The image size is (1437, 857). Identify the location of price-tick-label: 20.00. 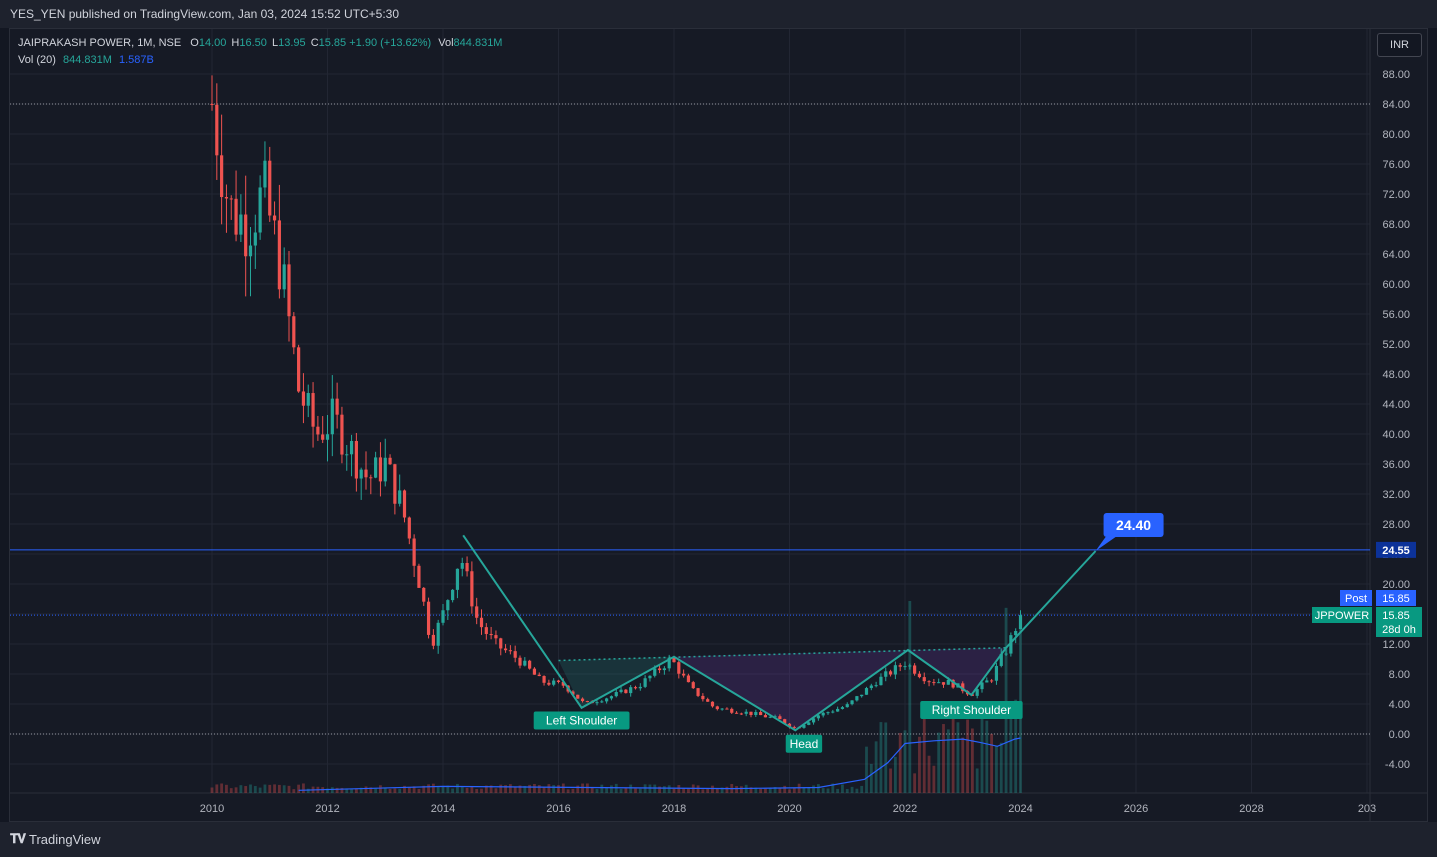
(1396, 585).